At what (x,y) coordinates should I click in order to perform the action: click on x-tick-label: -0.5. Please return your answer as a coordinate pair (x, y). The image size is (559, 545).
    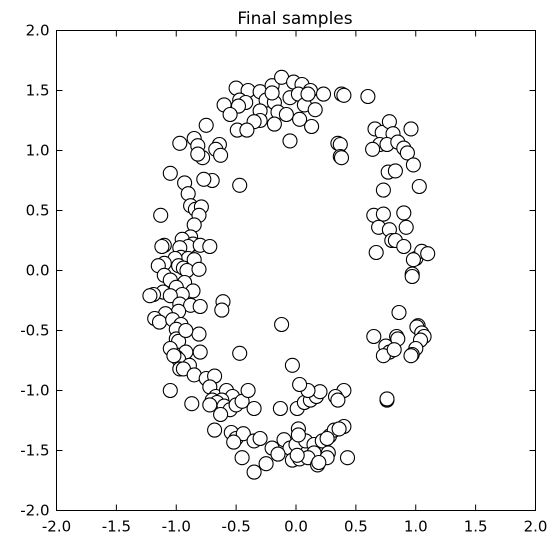
    Looking at the image, I should click on (235, 527).